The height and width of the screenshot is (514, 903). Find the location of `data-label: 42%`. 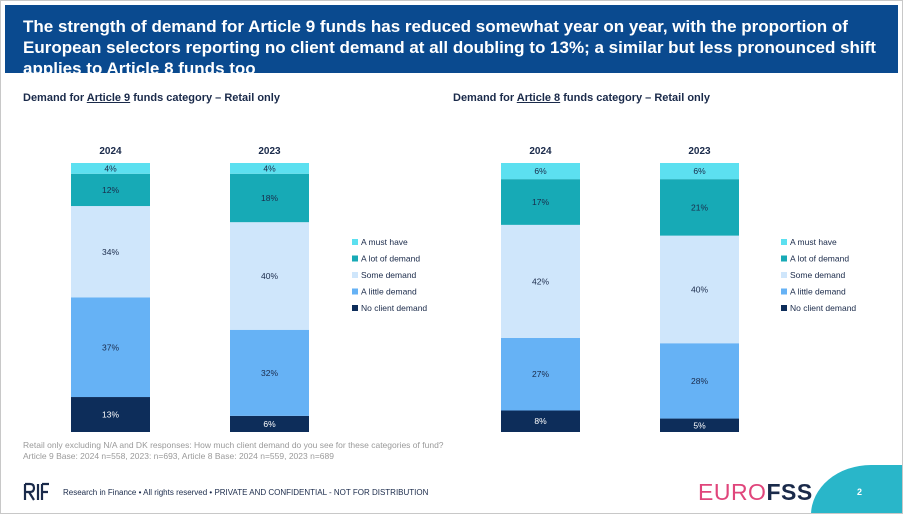

data-label: 42% is located at coordinates (540, 281).